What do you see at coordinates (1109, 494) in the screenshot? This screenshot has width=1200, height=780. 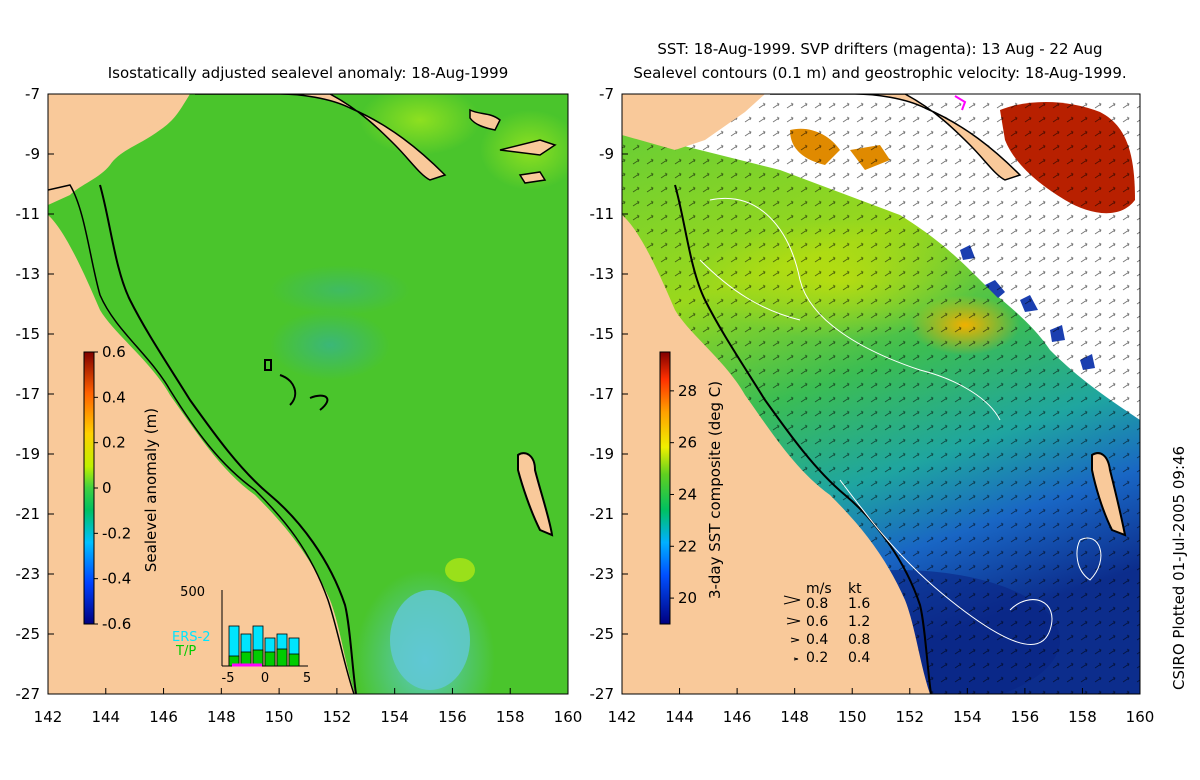 I see `sst-island-outline` at bounding box center [1109, 494].